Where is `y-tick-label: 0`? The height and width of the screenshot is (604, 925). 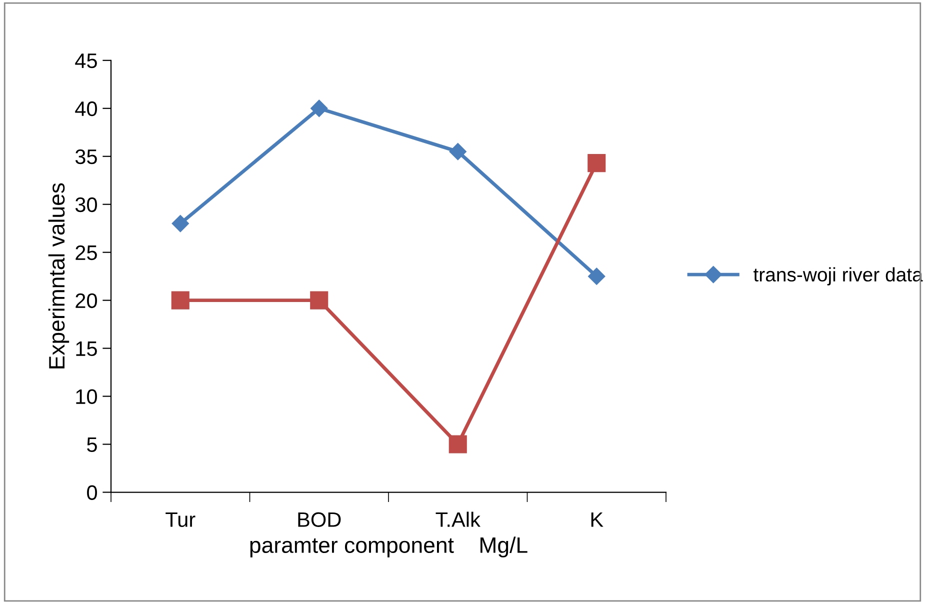 y-tick-label: 0 is located at coordinates (92, 492).